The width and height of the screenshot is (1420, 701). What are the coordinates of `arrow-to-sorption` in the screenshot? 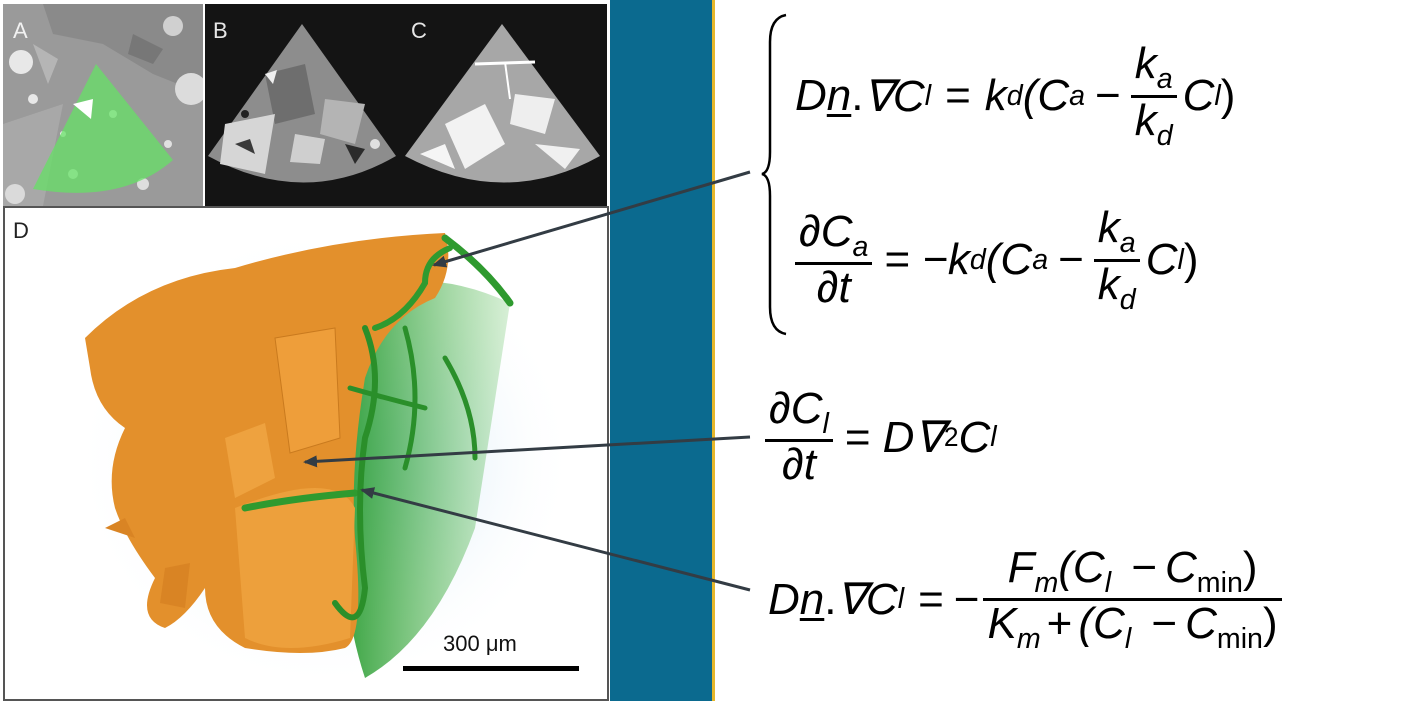 It's located at (591, 219).